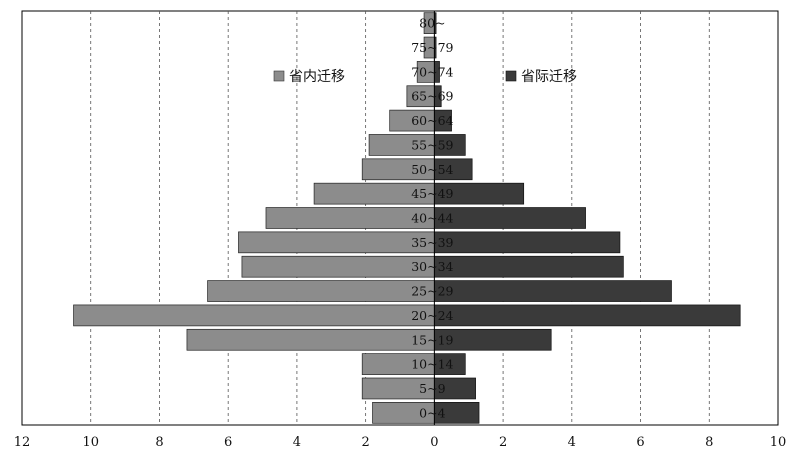 The width and height of the screenshot is (800, 464). Describe the element at coordinates (321, 291) in the screenshot. I see `bar-intra-25~29` at that location.